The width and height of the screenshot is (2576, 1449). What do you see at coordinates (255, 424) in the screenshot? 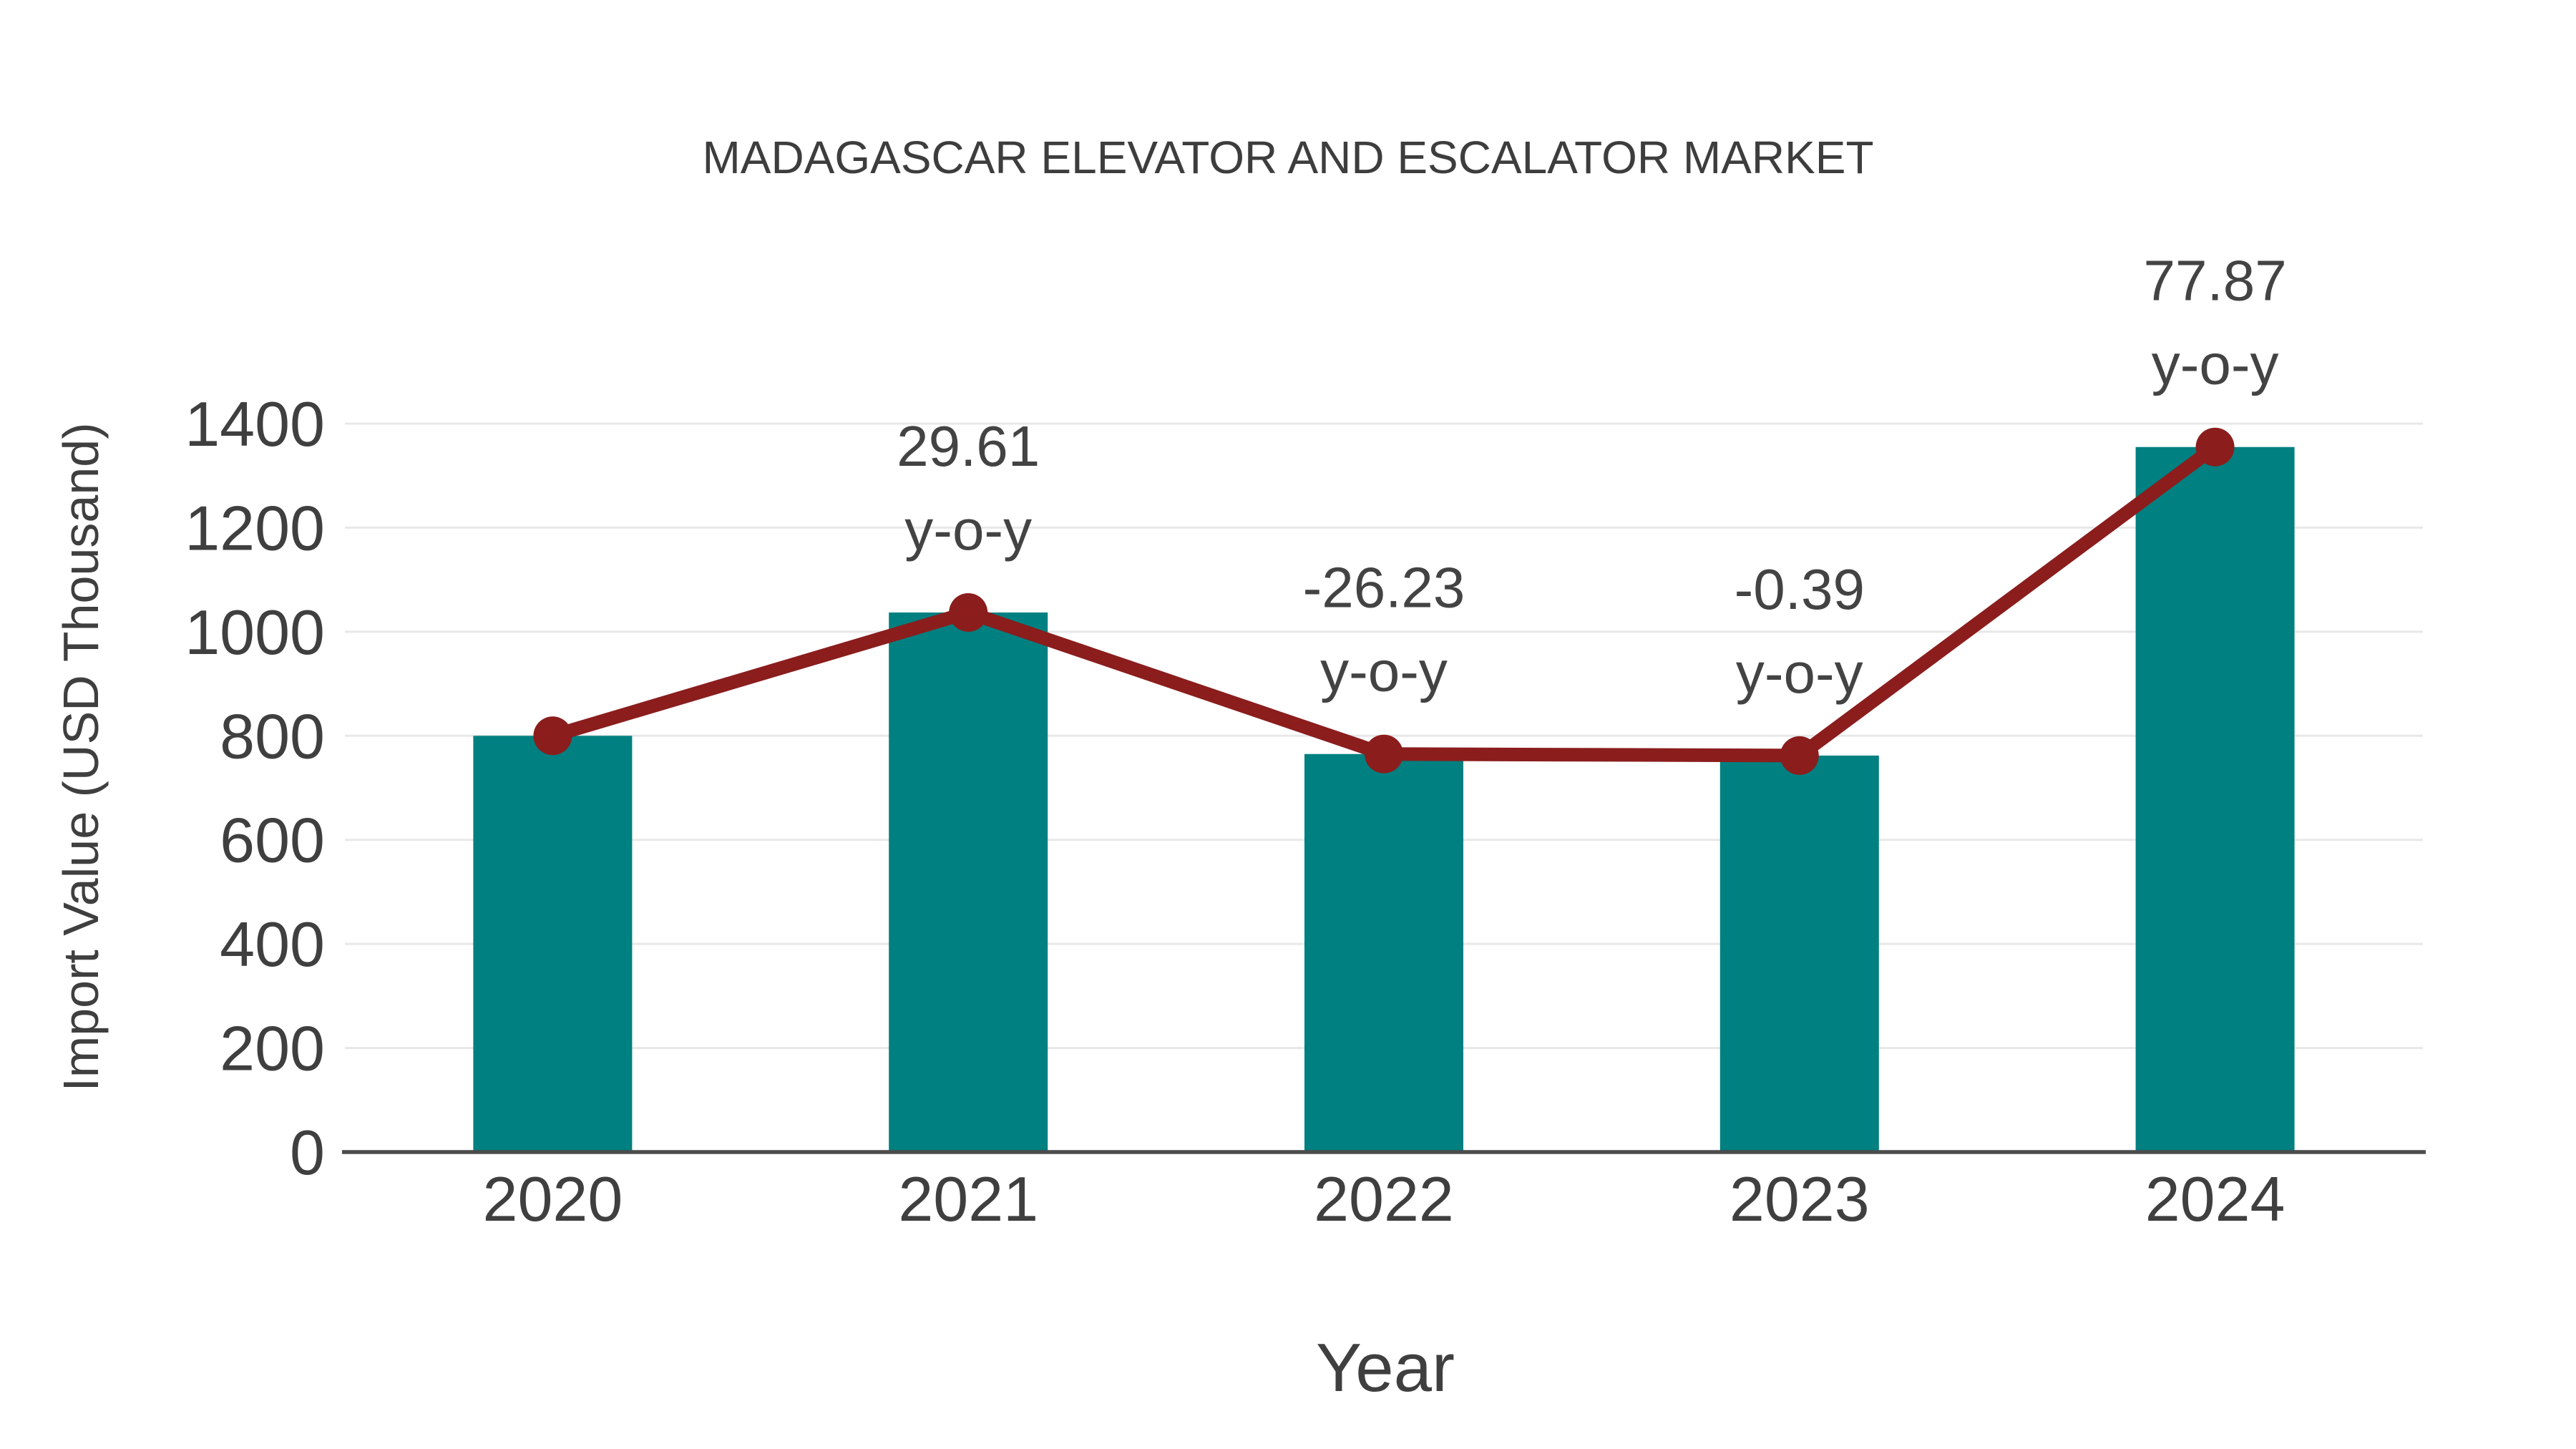
I see `y-tick-label-1400: 1400` at bounding box center [255, 424].